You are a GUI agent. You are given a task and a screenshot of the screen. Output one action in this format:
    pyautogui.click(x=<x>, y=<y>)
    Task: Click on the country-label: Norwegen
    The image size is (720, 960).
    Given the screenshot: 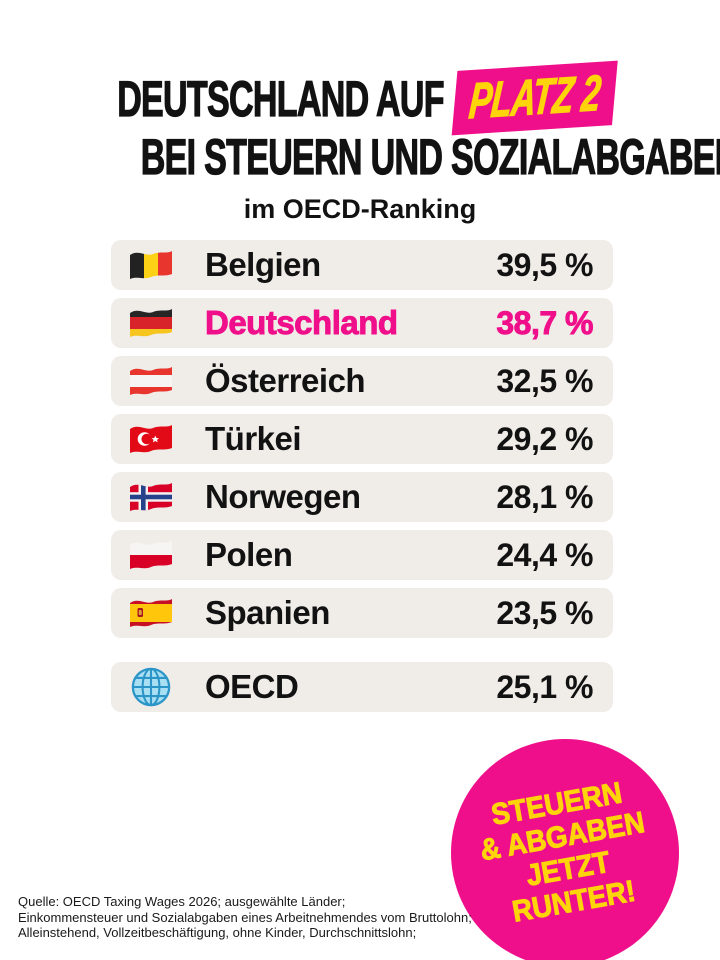 What is the action you would take?
    pyautogui.click(x=283, y=496)
    